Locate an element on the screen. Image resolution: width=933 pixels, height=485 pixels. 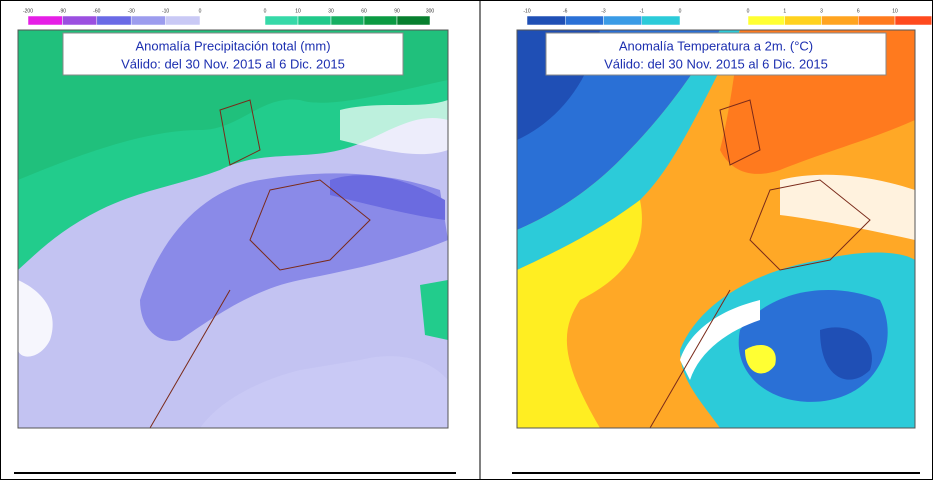
legend-tick: -1 is located at coordinates (642, 11).